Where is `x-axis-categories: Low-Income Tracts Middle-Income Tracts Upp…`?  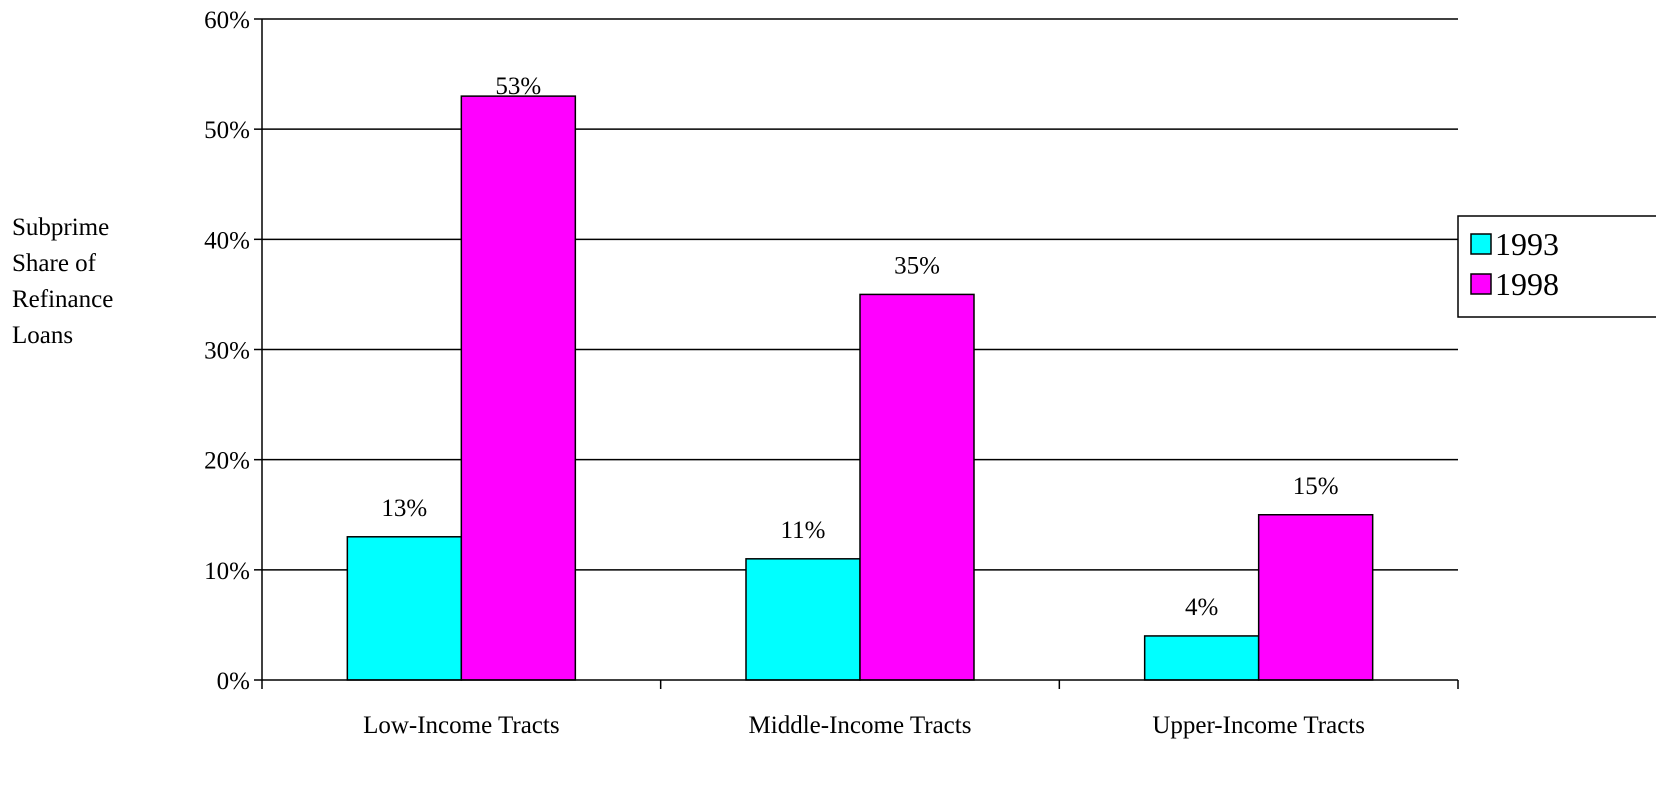
x-axis-categories: Low-Income Tracts Middle-Income Tracts Upp… is located at coordinates (864, 725).